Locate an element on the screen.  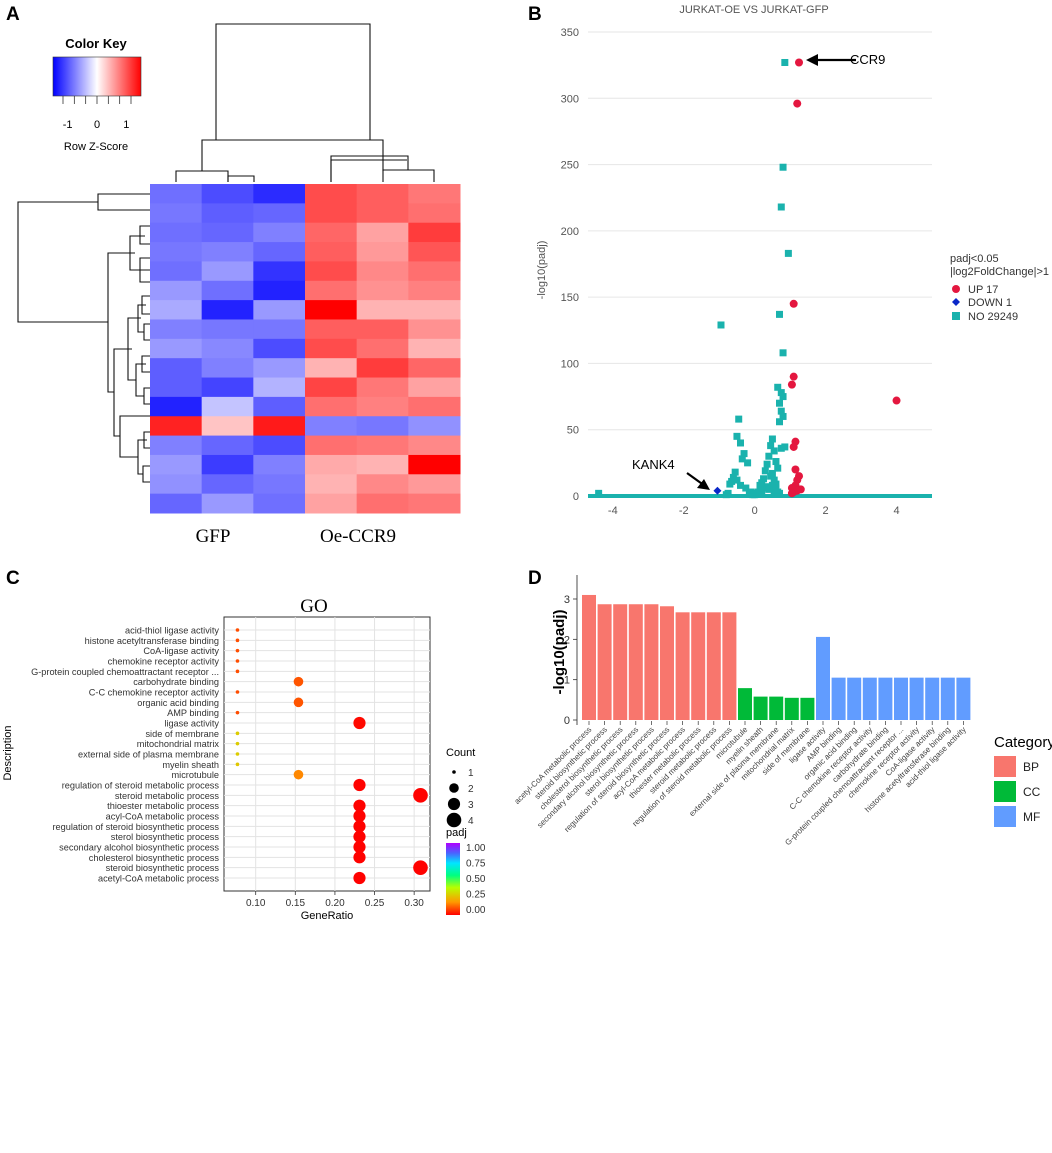
panel-c-label: C is located at coordinates (13, 578).